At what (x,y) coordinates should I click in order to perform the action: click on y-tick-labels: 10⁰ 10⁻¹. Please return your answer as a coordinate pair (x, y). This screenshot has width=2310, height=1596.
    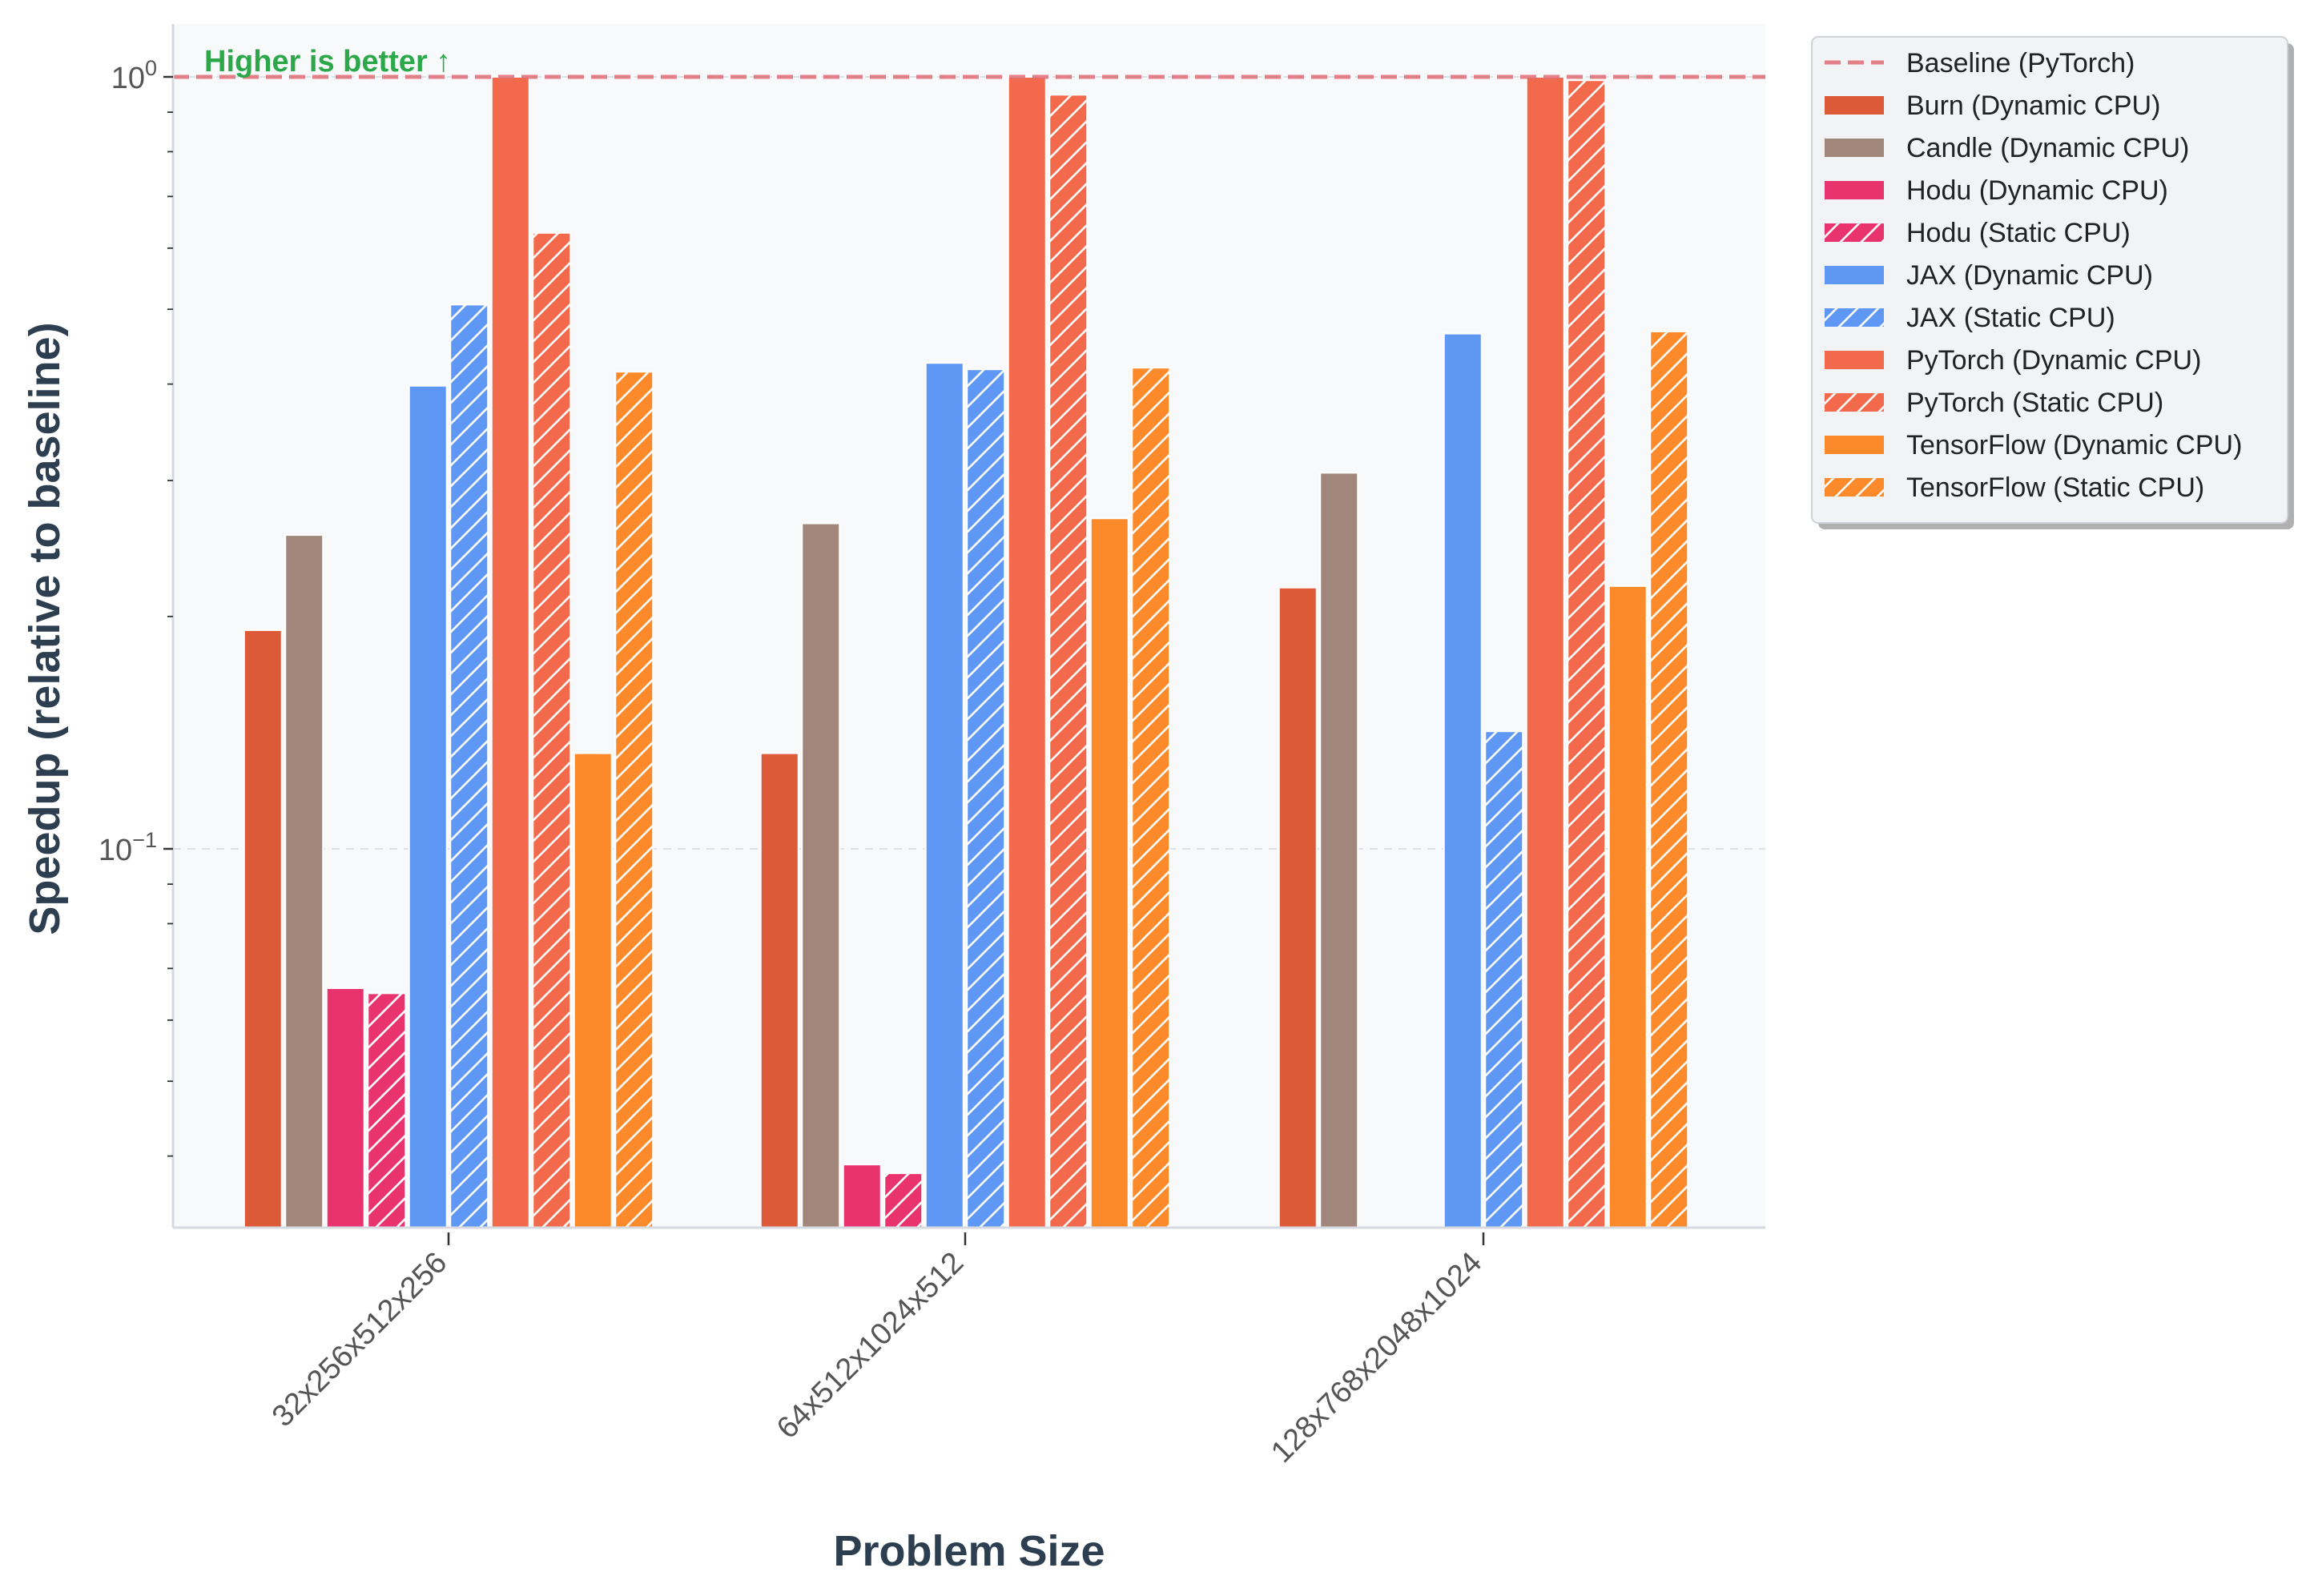
    Looking at the image, I should click on (136, 606).